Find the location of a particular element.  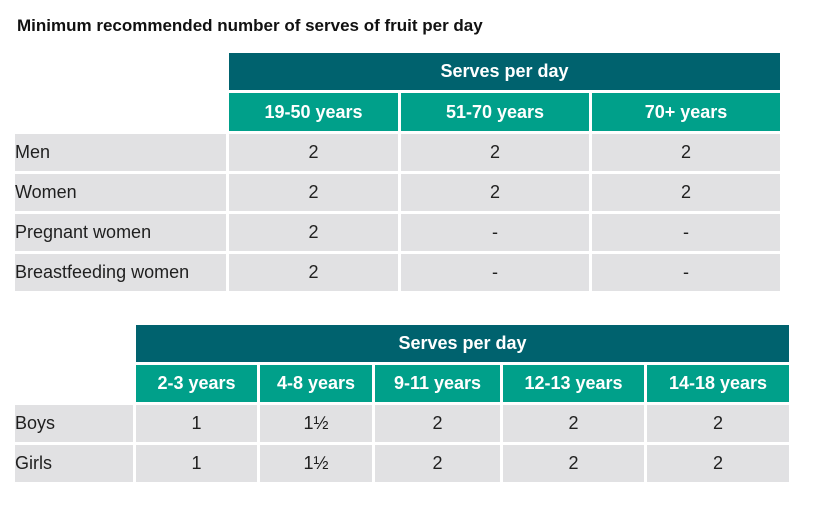

column-header: 19-50 years is located at coordinates (313, 112).